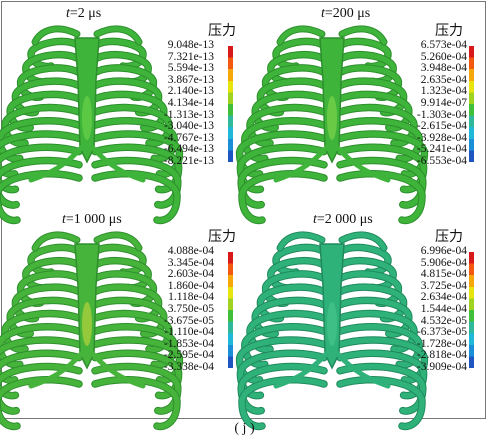  I want to click on colorbar-tick-label: 1.860e-04, so click(190, 285).